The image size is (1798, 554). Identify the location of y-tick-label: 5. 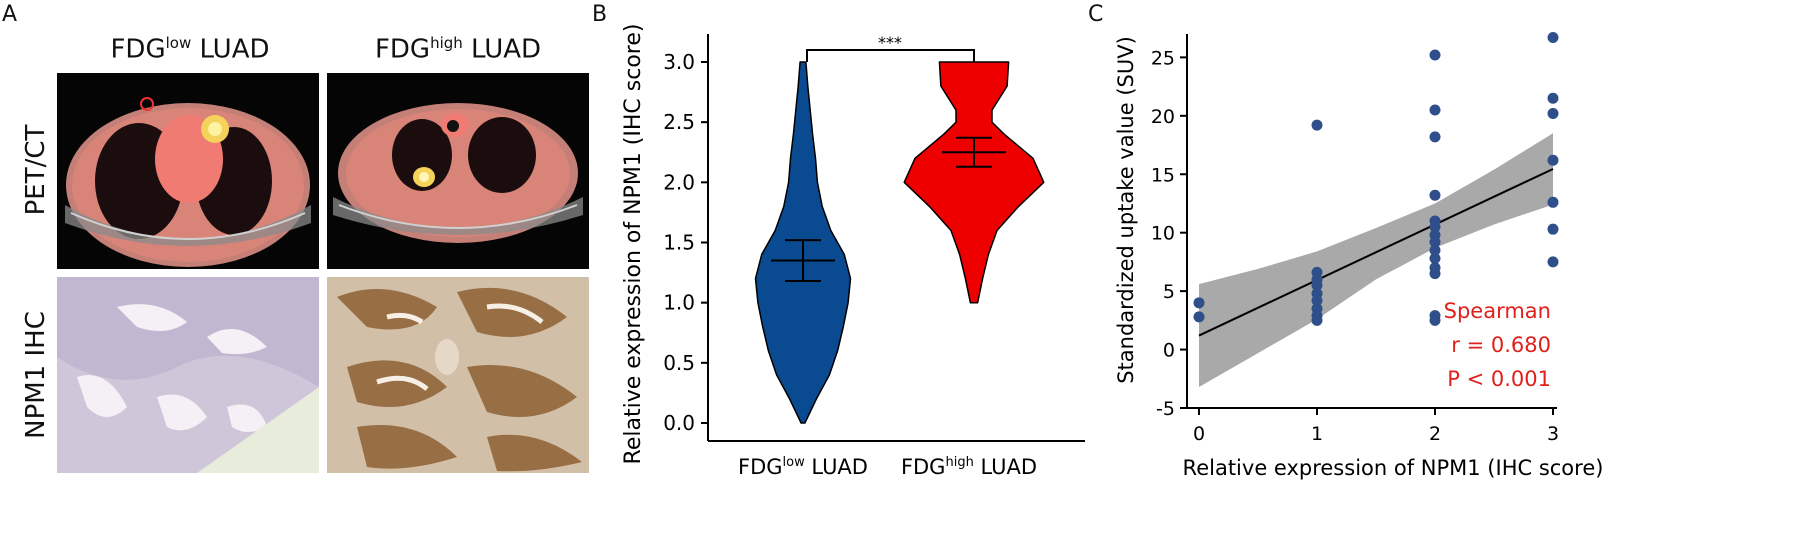
(1169, 292).